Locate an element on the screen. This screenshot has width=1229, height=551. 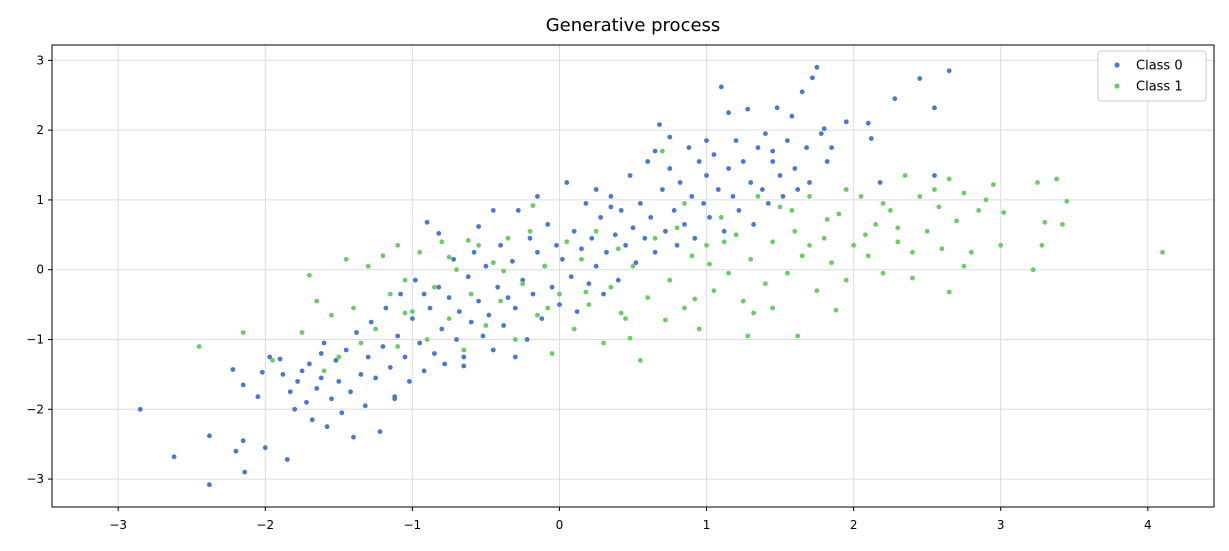
y-tick-label: −2 is located at coordinates (35, 409).